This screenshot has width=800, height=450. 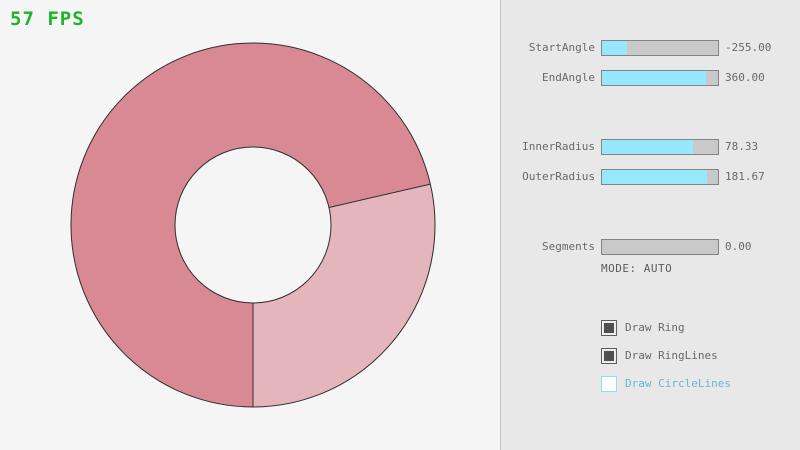 I want to click on checkbox-row-draw-circlelines: Draw CircleLines, so click(x=700, y=384).